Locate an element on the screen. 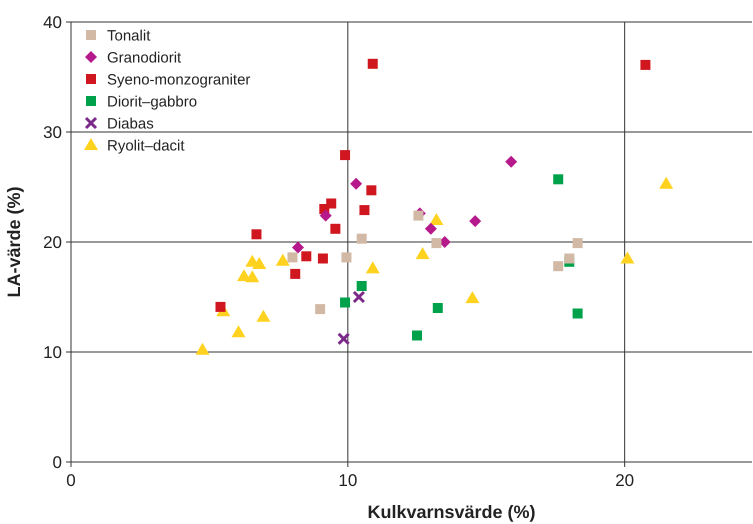 This screenshot has height=524, width=753. y-tick-label: 20 is located at coordinates (52, 242).